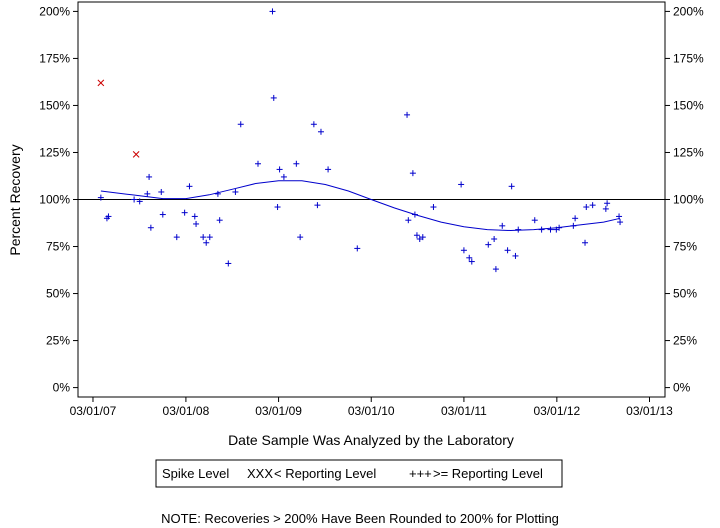 The width and height of the screenshot is (720, 528). What do you see at coordinates (688, 11) in the screenshot?
I see `y-tick-label-right: 200%` at bounding box center [688, 11].